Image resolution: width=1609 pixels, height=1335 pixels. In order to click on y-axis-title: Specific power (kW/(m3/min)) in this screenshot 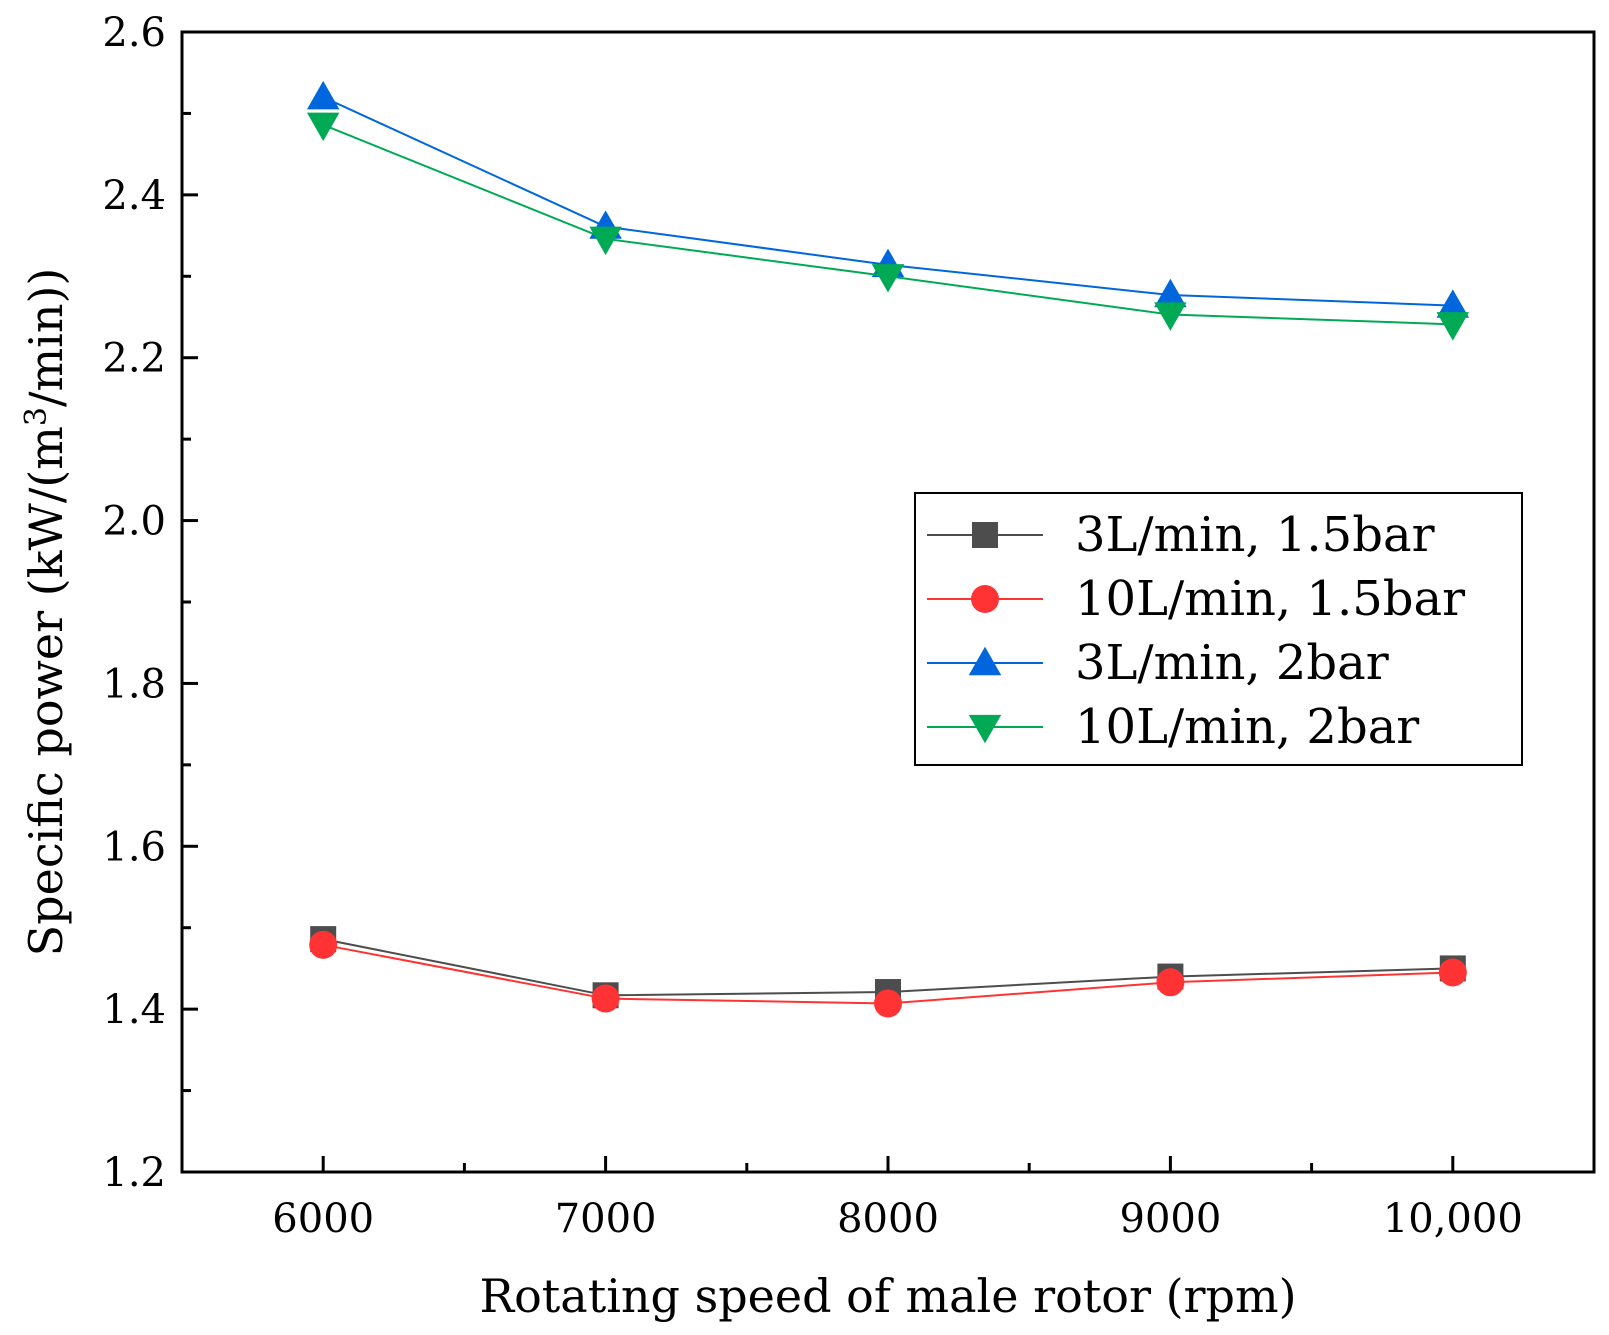, I will do `click(46, 612)`.